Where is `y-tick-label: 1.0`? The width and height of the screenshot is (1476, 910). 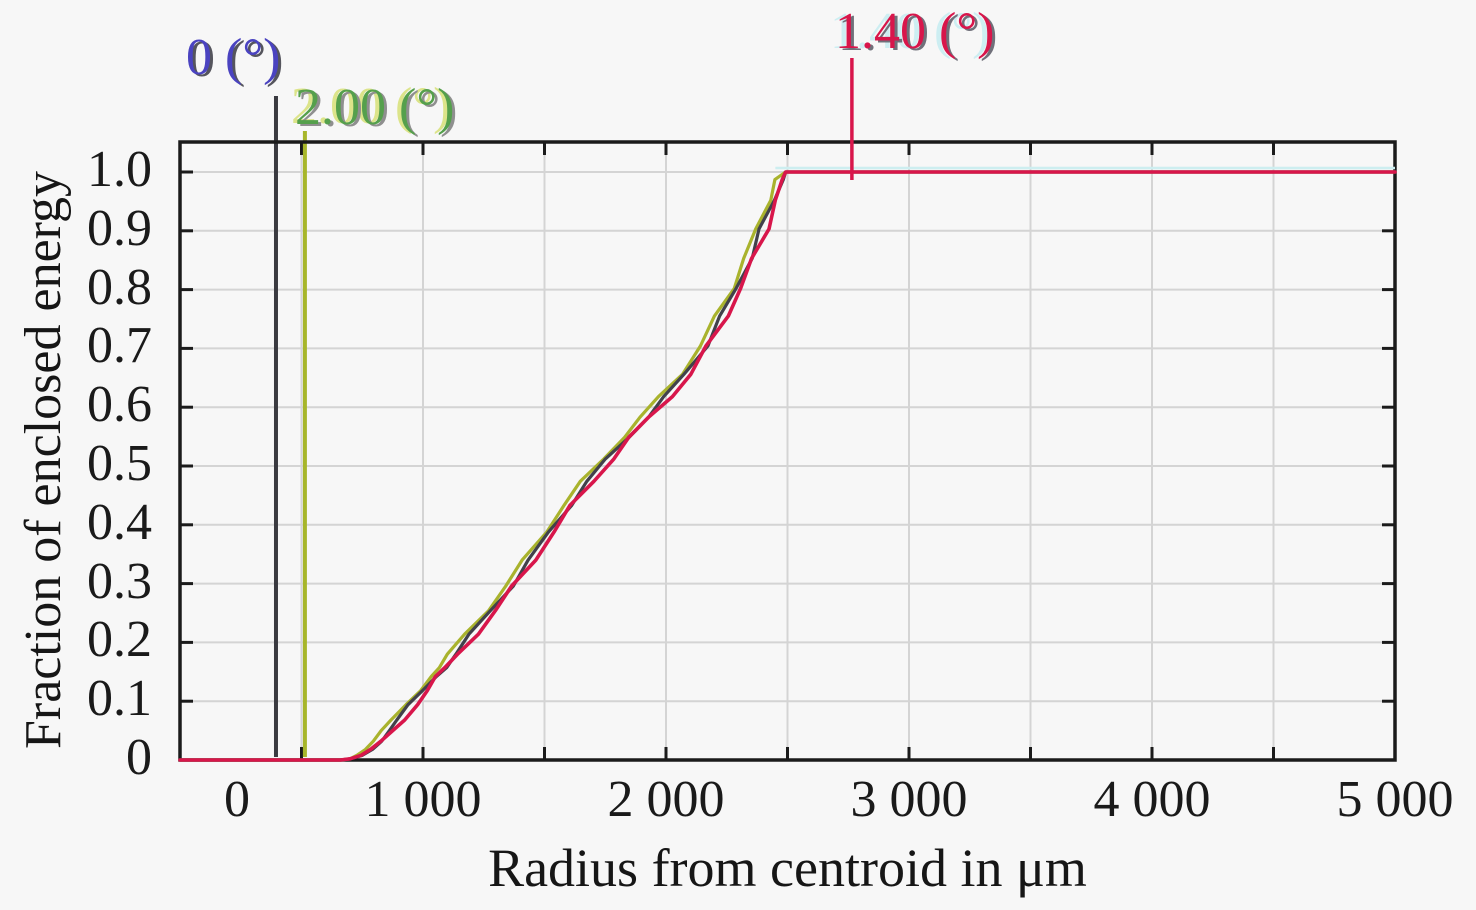
y-tick-label: 1.0 is located at coordinates (119, 169).